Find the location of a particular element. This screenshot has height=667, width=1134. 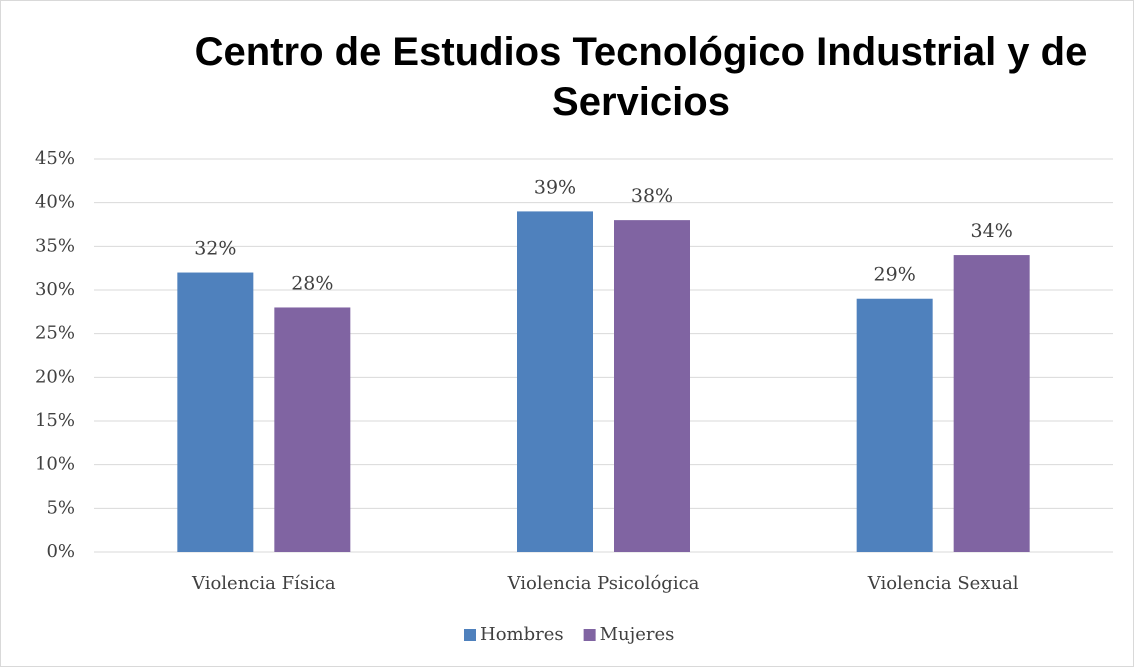

x-tick-label: Violencia Psicológica is located at coordinates (603, 583).